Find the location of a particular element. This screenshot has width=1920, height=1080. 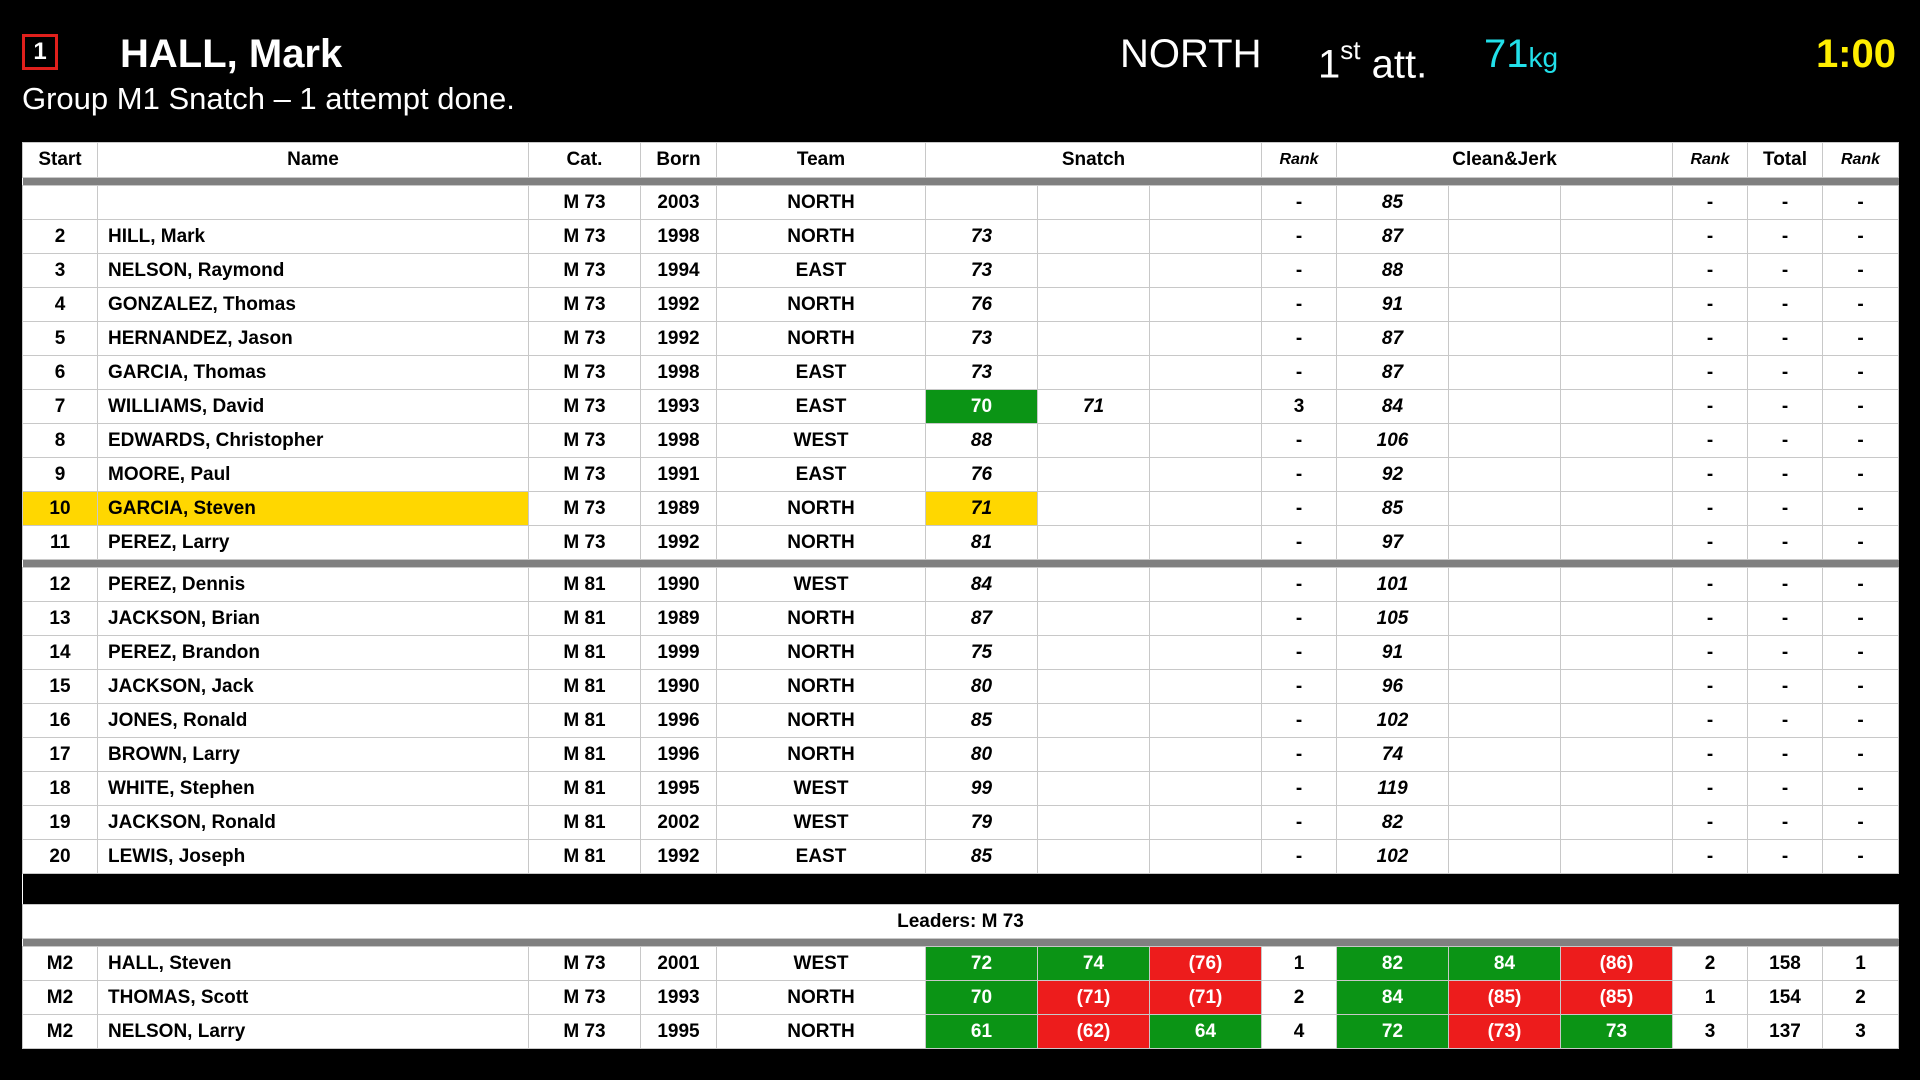

total: 154 is located at coordinates (1785, 997).